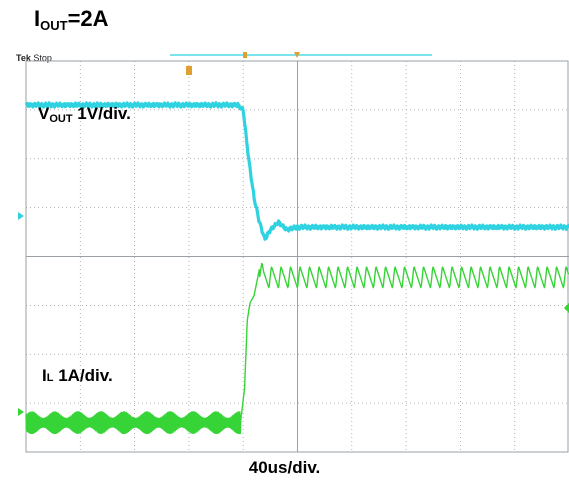 Image resolution: width=569 pixels, height=484 pixels. What do you see at coordinates (77, 375) in the screenshot?
I see `il-label: IL 1A/div.` at bounding box center [77, 375].